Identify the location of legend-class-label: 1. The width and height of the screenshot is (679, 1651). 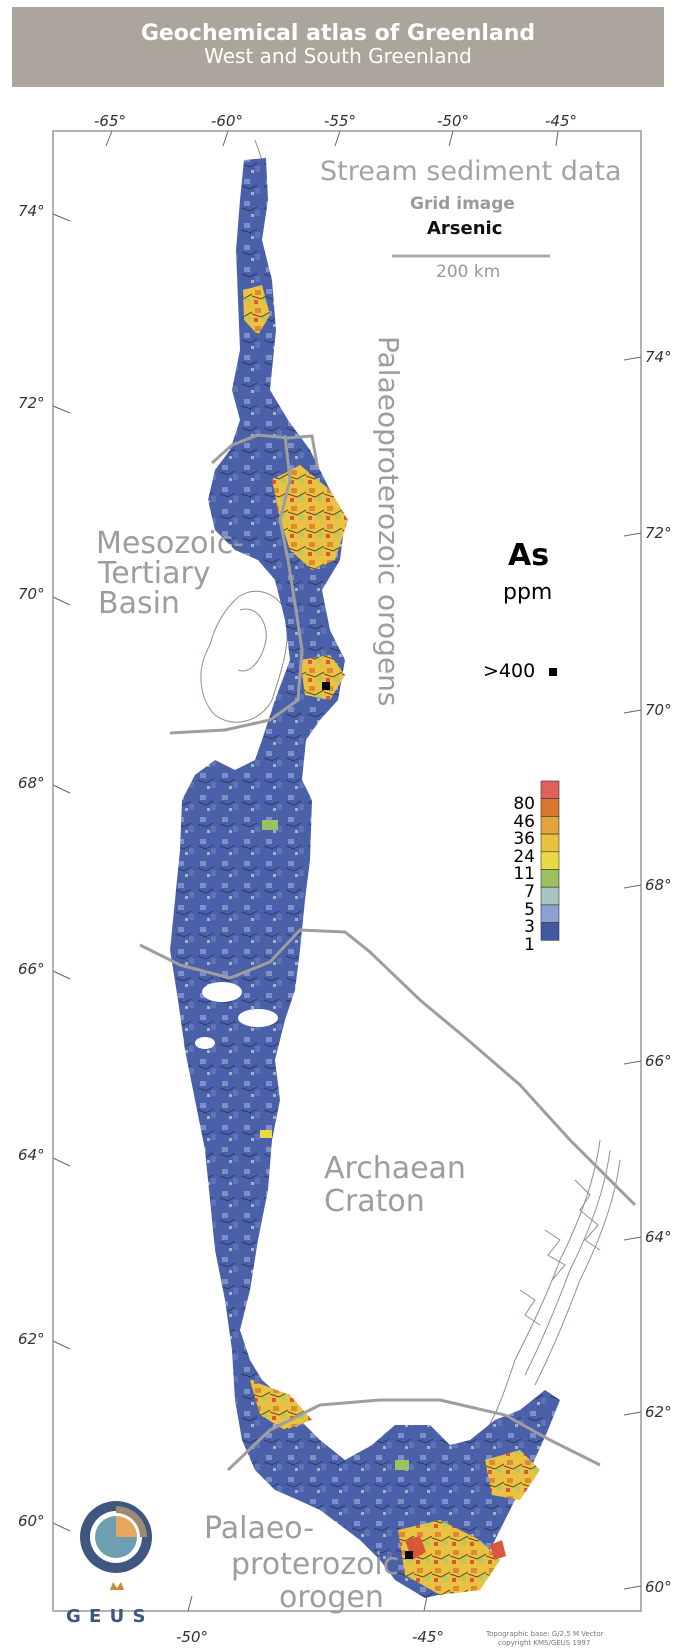
(529, 944).